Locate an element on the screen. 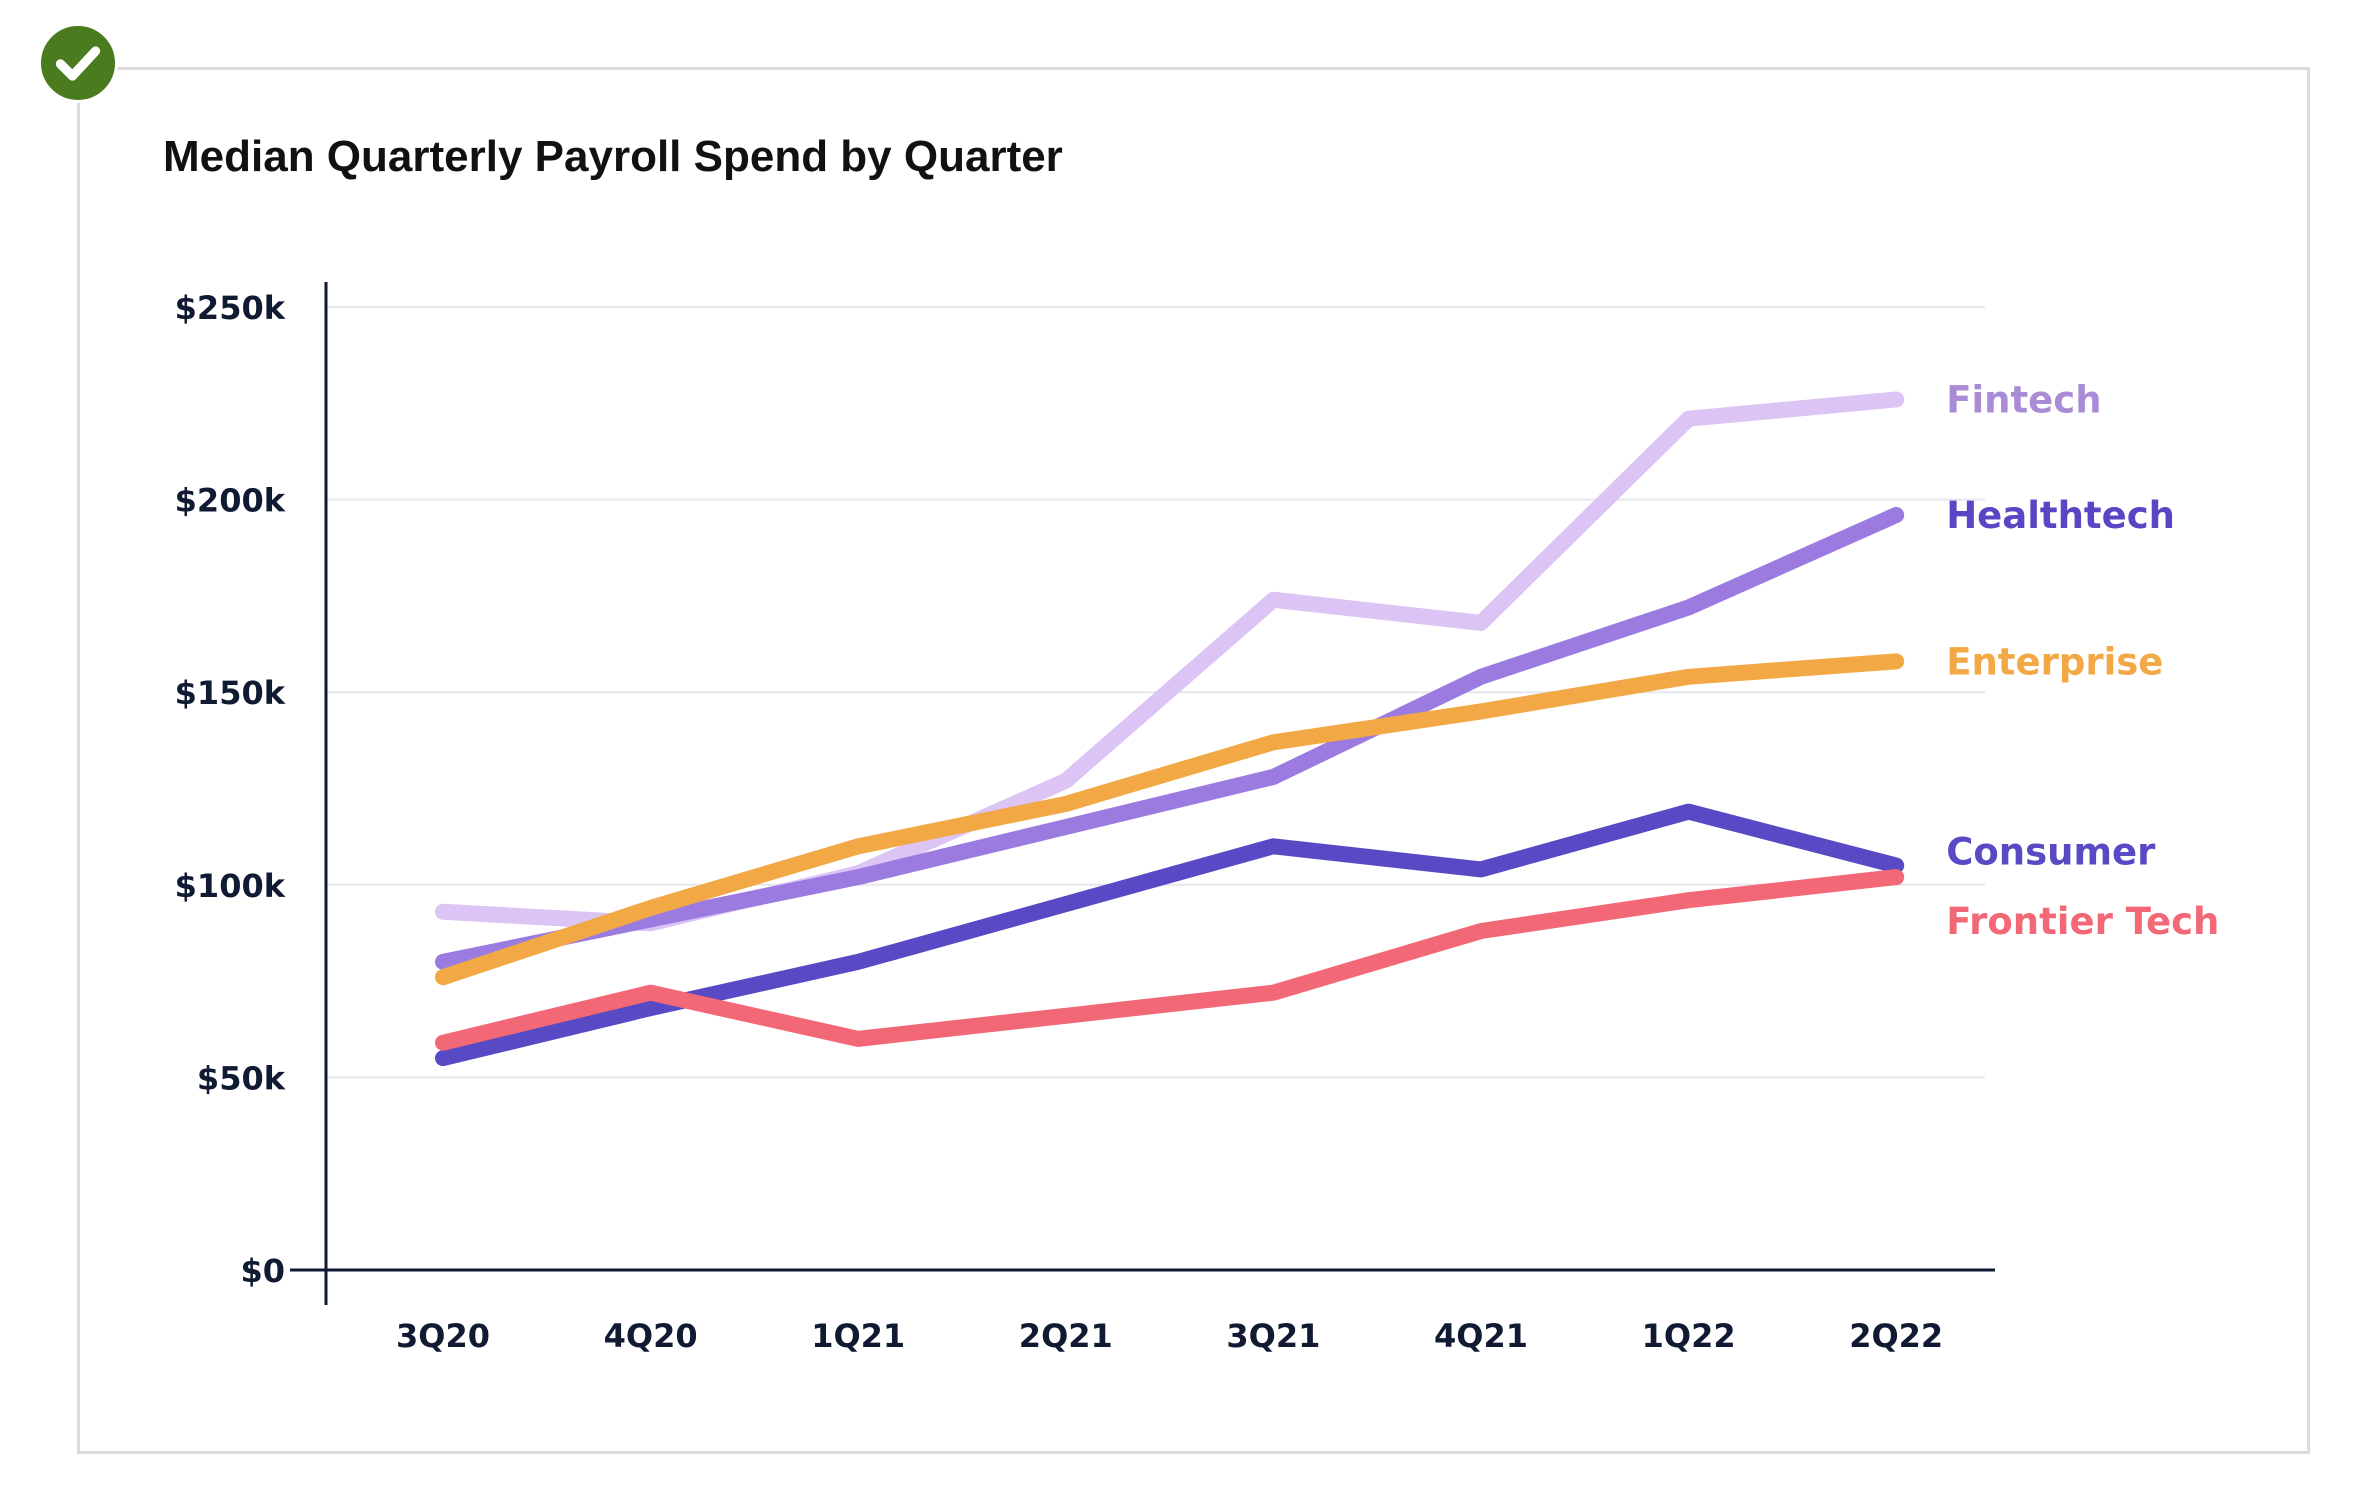  series-line-enterprise is located at coordinates (1170, 819).